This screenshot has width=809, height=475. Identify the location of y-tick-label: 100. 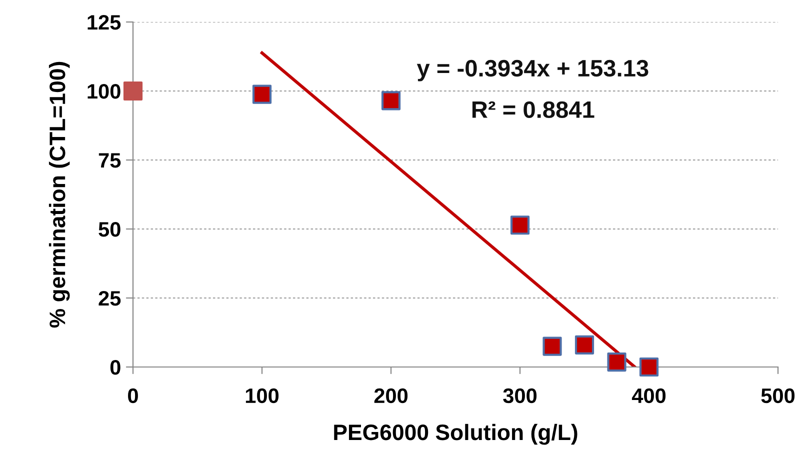
(104, 91).